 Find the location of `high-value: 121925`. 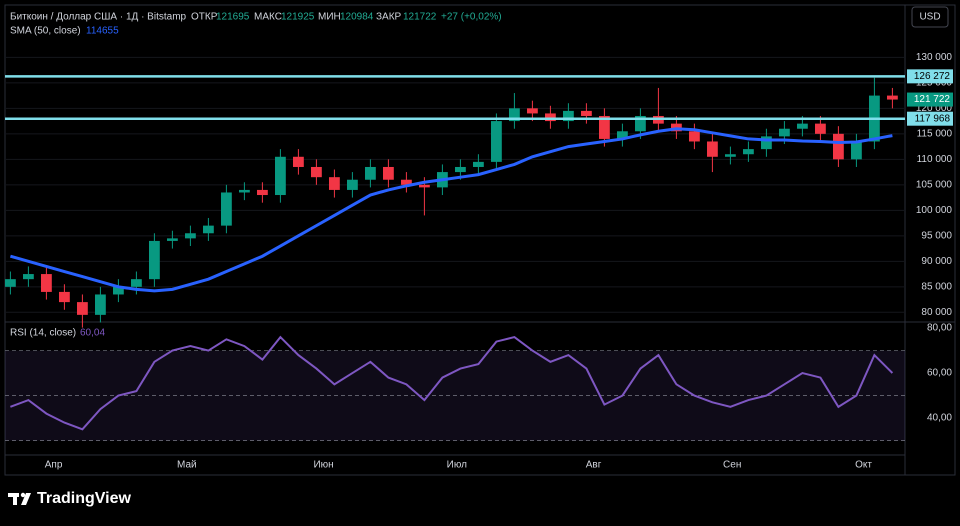

high-value: 121925 is located at coordinates (298, 17).